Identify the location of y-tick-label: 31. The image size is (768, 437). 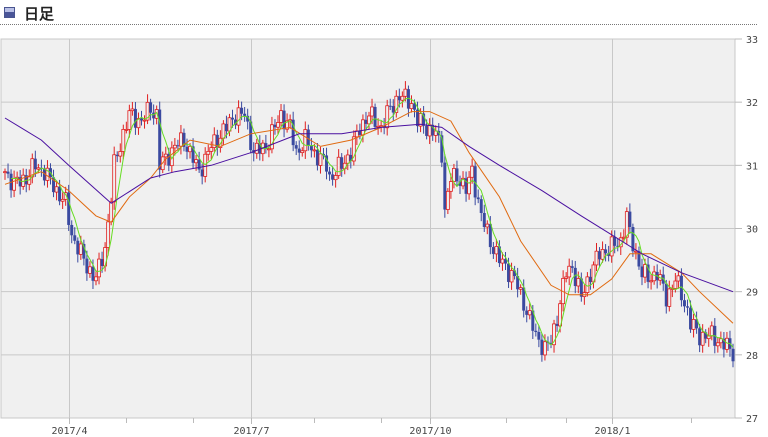
(752, 166).